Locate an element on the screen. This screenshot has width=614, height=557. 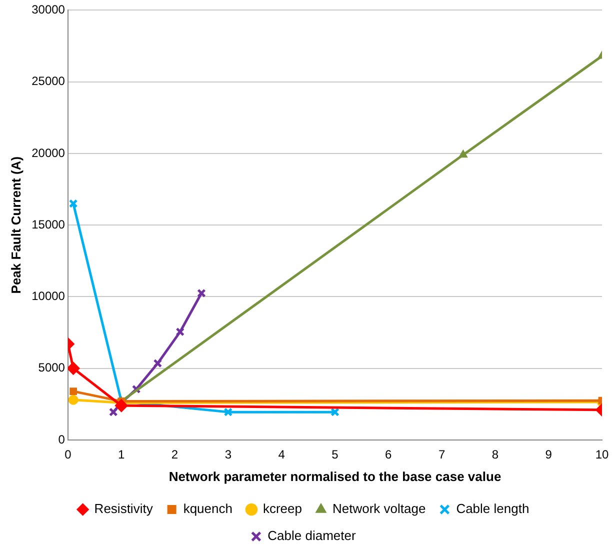
y-tick-label: 30000 is located at coordinates (49, 9).